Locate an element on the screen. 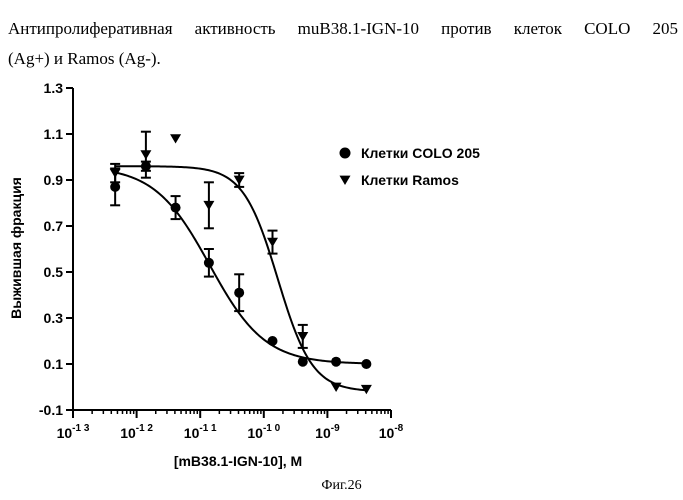  x-tick-label: 10⁻⁸ is located at coordinates (391, 432).